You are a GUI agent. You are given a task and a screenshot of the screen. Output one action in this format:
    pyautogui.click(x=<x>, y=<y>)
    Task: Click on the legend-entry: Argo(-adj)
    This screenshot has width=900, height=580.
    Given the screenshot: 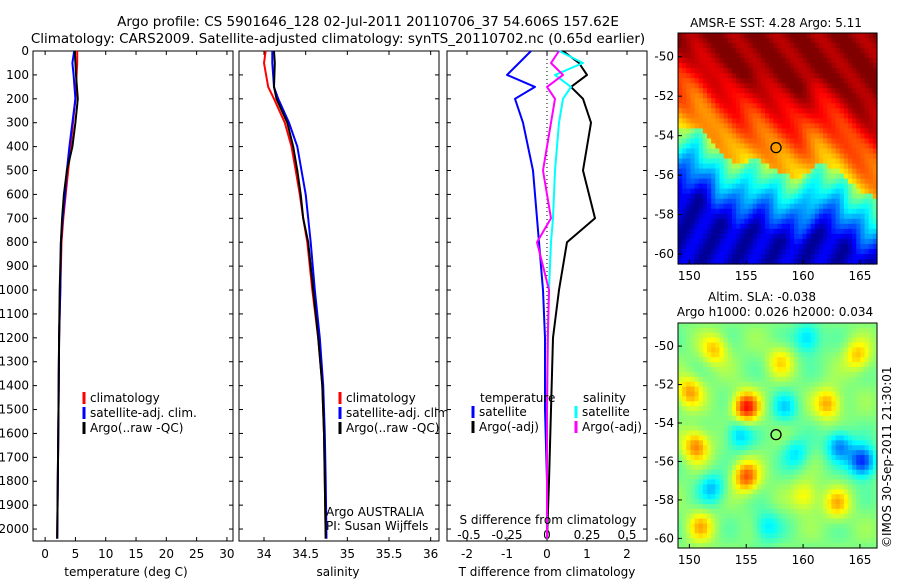 What is the action you would take?
    pyautogui.click(x=612, y=427)
    